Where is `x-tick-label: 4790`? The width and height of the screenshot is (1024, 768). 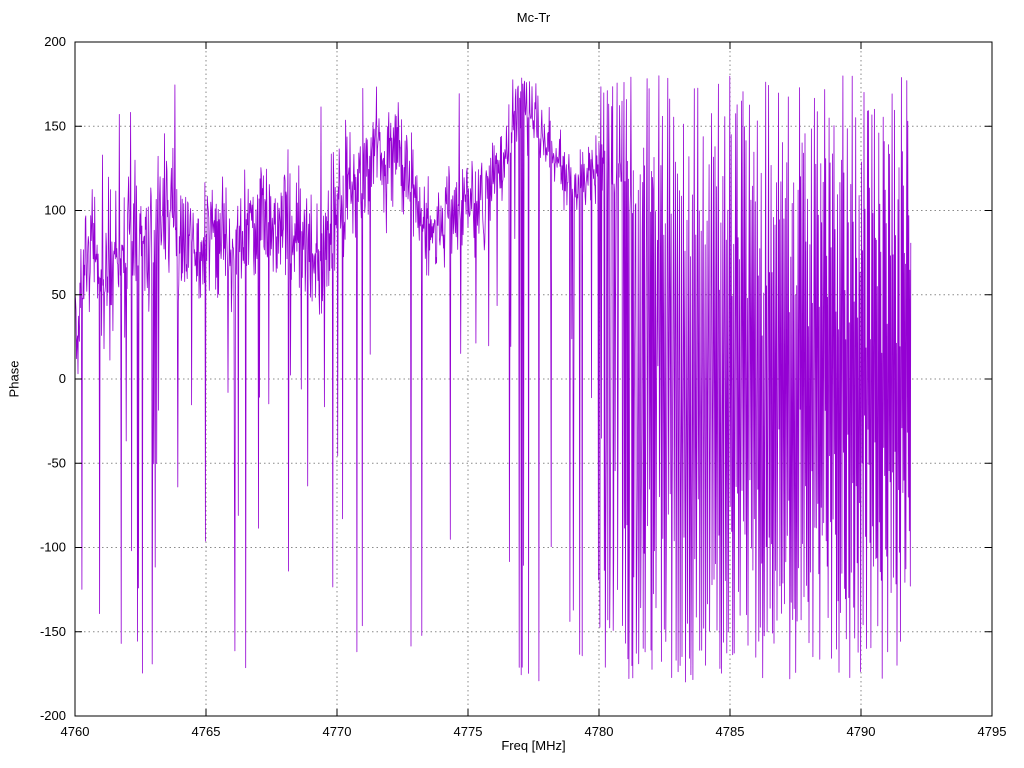 x-tick-label: 4790 is located at coordinates (861, 731).